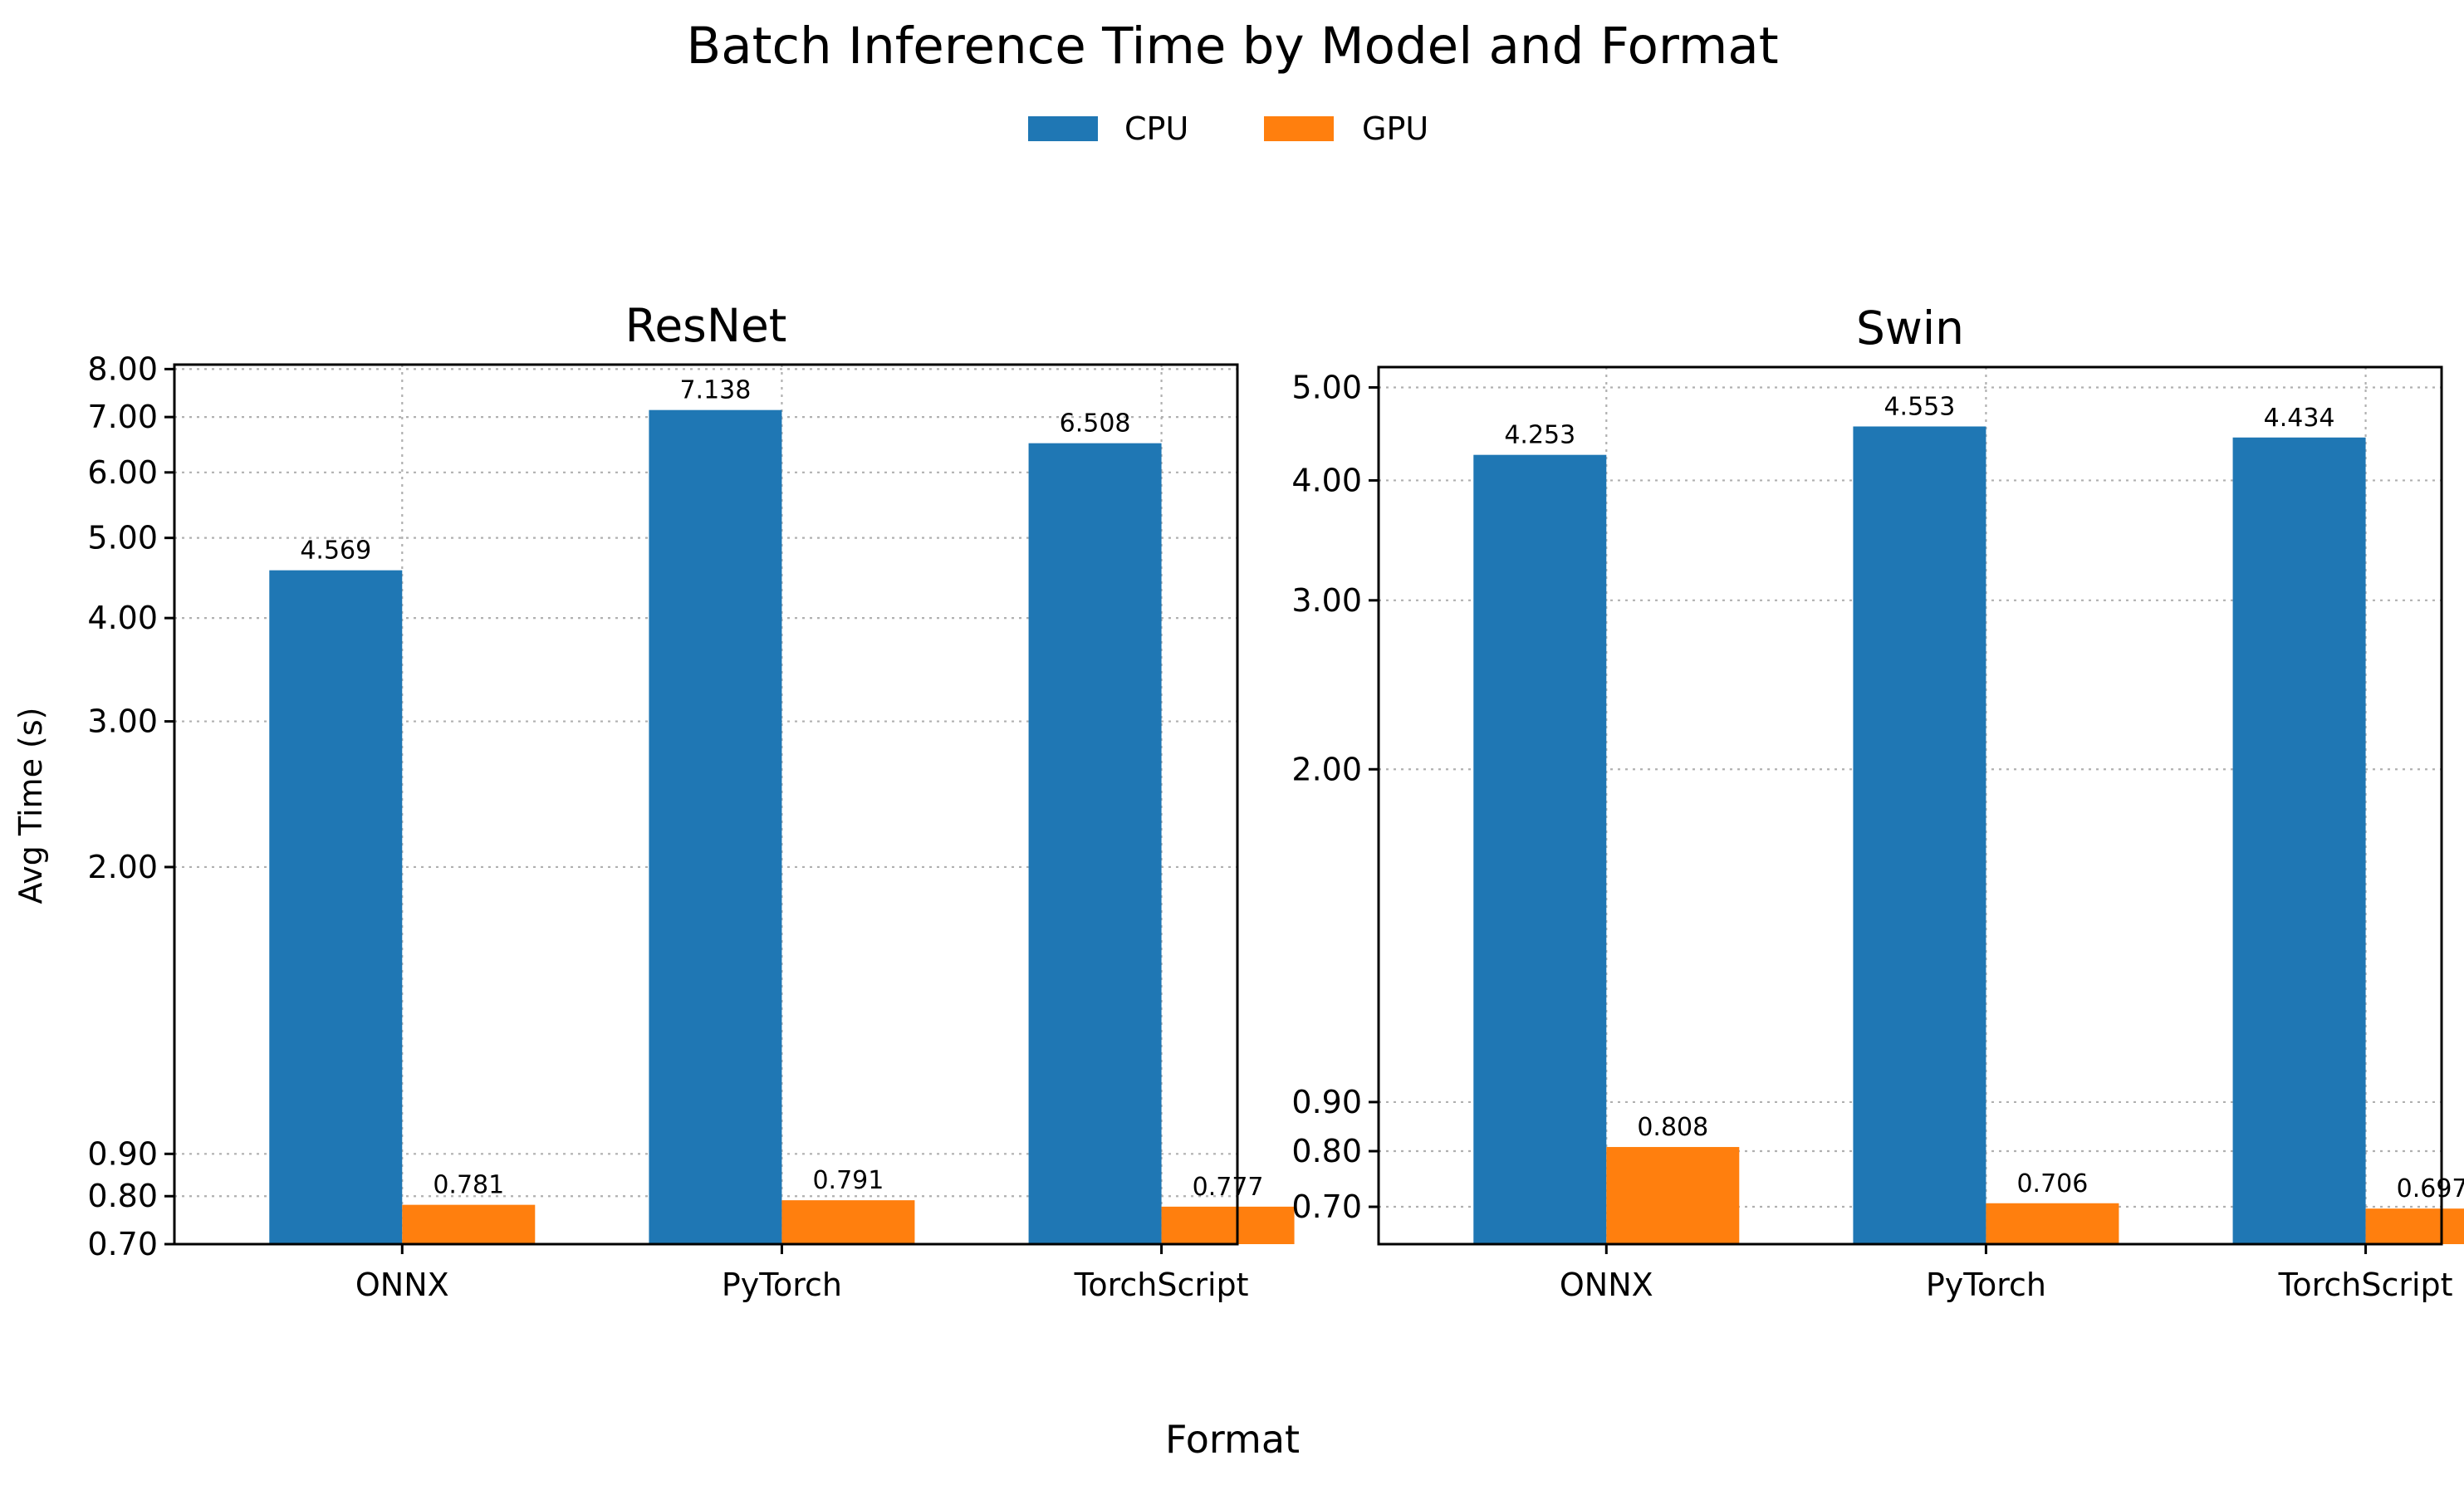 The image size is (2464, 1485). Describe the element at coordinates (122, 417) in the screenshot. I see `y-tick-label: 7.00` at that location.